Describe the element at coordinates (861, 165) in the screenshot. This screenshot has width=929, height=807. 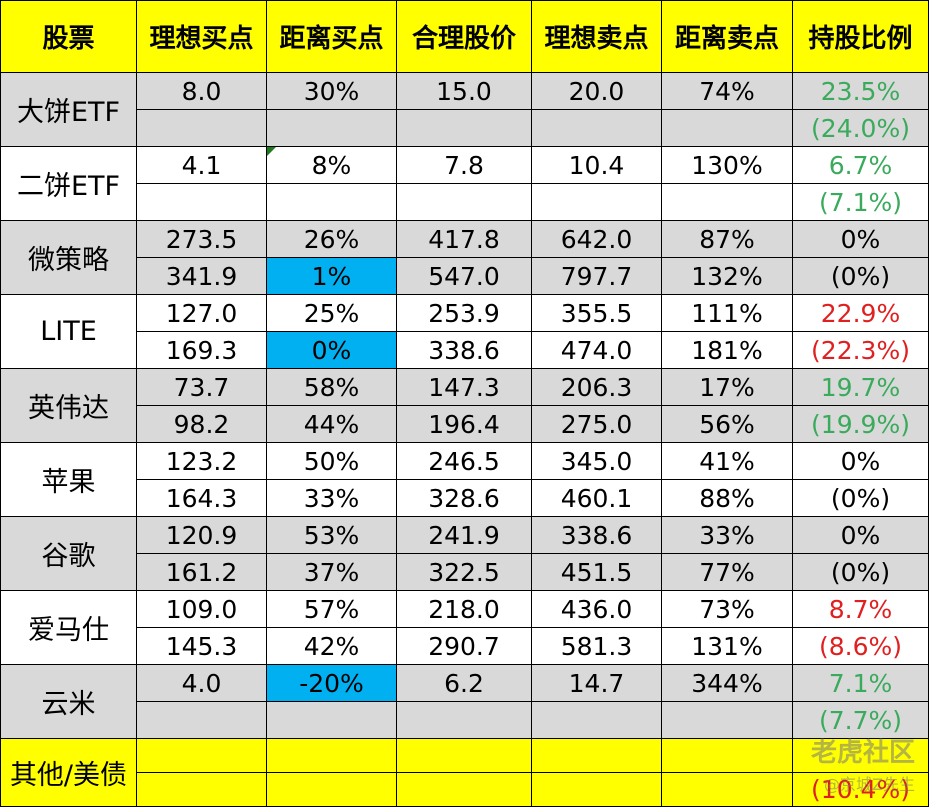
I see `share-cell: 6.7%` at that location.